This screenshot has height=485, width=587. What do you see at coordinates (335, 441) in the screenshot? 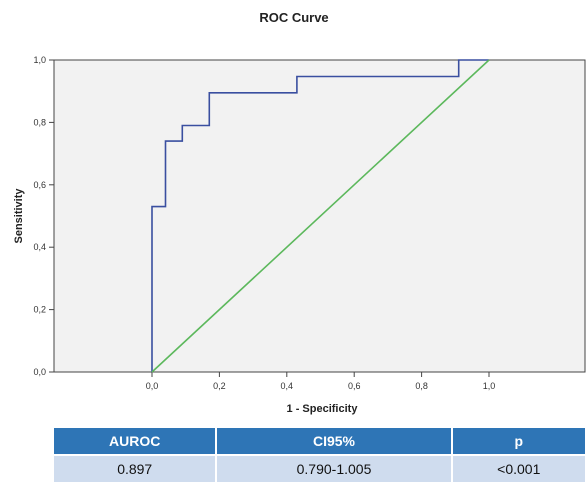
I see `ci95-header: CI95%` at bounding box center [335, 441].